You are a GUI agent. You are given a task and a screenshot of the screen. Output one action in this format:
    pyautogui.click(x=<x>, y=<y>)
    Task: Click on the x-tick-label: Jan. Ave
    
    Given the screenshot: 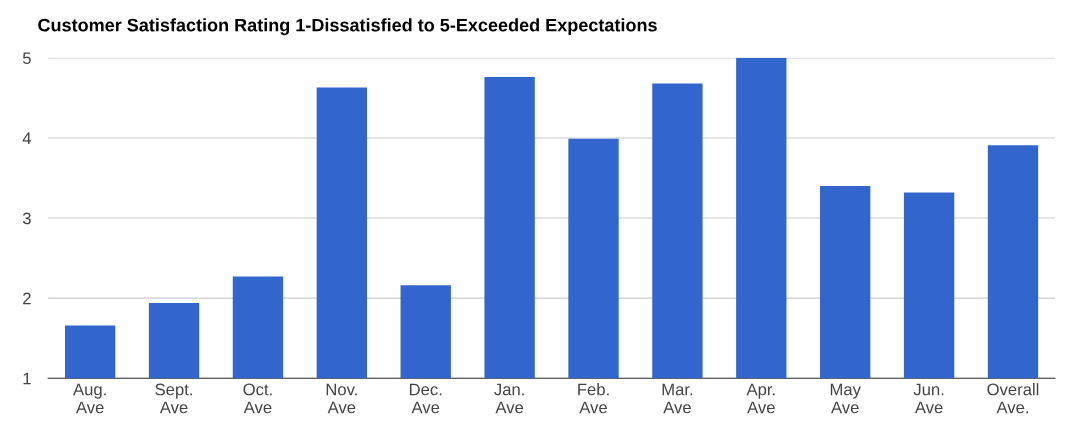 What is the action you would take?
    pyautogui.click(x=509, y=398)
    